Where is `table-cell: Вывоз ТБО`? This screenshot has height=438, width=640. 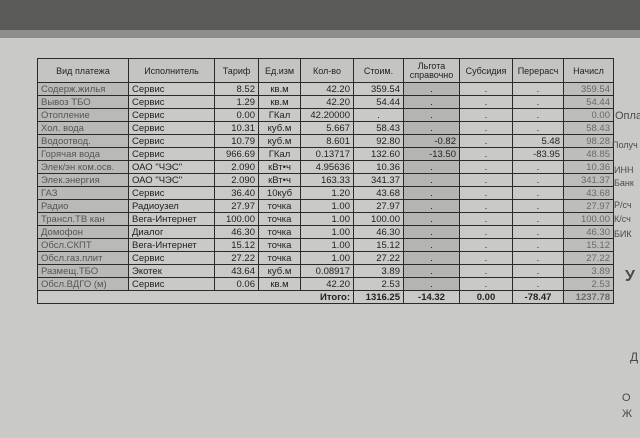
table-cell: Вывоз ТБО is located at coordinates (83, 102).